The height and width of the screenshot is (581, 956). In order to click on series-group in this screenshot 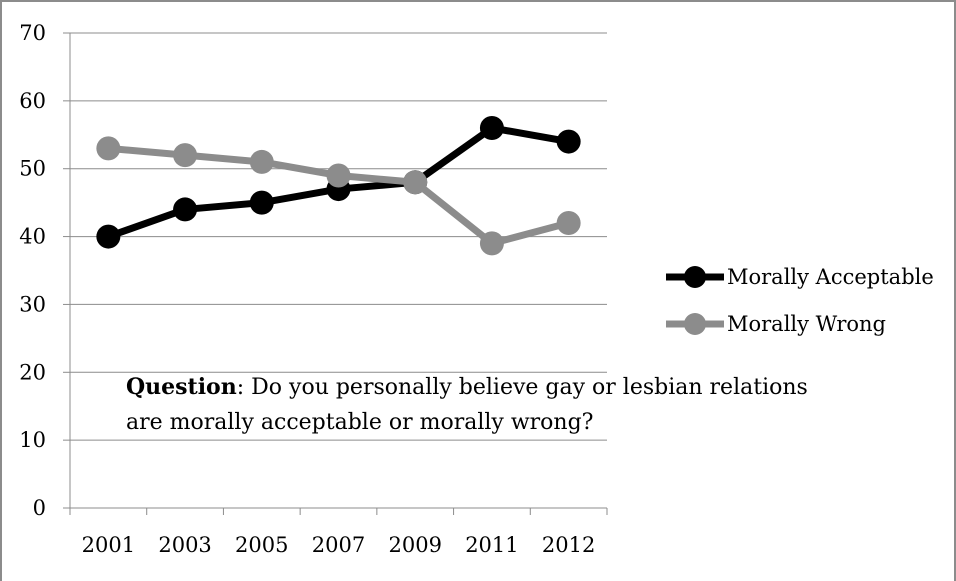, I will do `click(338, 186)`.